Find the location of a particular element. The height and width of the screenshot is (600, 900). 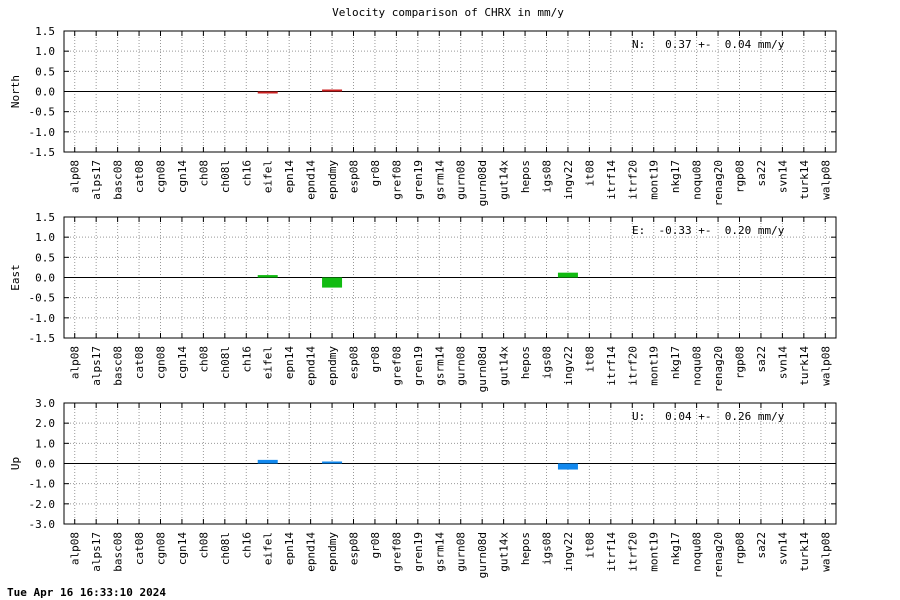

y-axis-label: Up is located at coordinates (15, 463).